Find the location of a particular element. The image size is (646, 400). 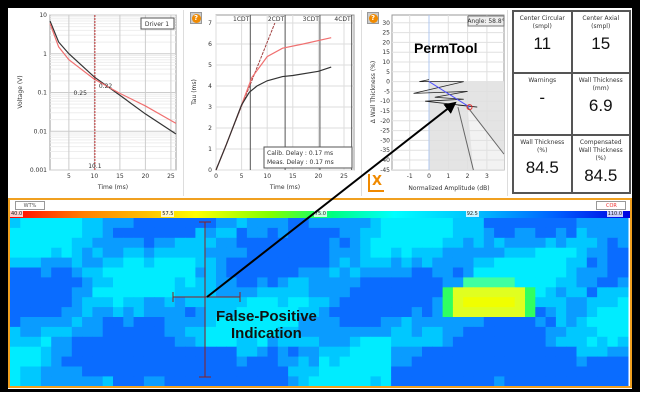

x-tick-label: 5 is located at coordinates (242, 176).